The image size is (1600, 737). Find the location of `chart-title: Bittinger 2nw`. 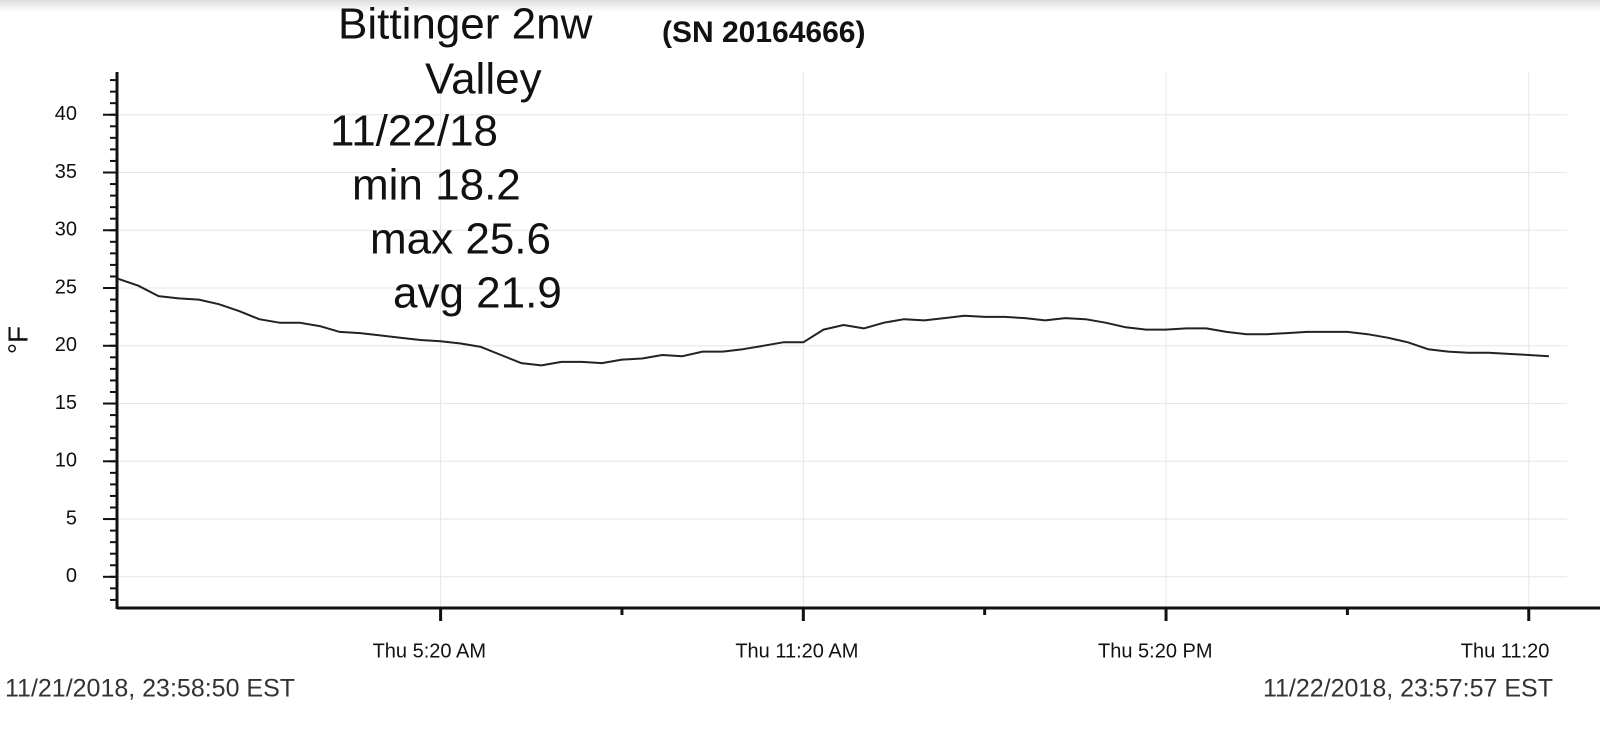

chart-title: Bittinger 2nw is located at coordinates (465, 24).